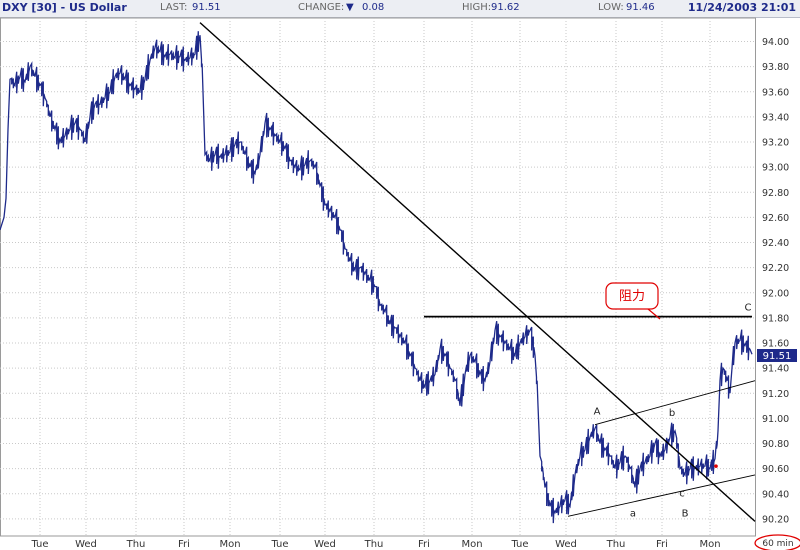 This screenshot has width=800, height=550. I want to click on high-value: 91.62, so click(505, 7).